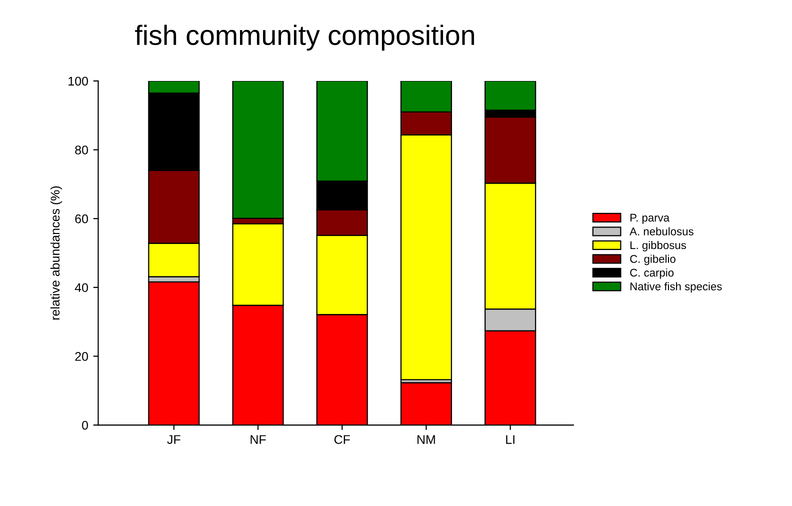  Describe the element at coordinates (304, 37) in the screenshot. I see `chart-title: fish community composition` at that location.